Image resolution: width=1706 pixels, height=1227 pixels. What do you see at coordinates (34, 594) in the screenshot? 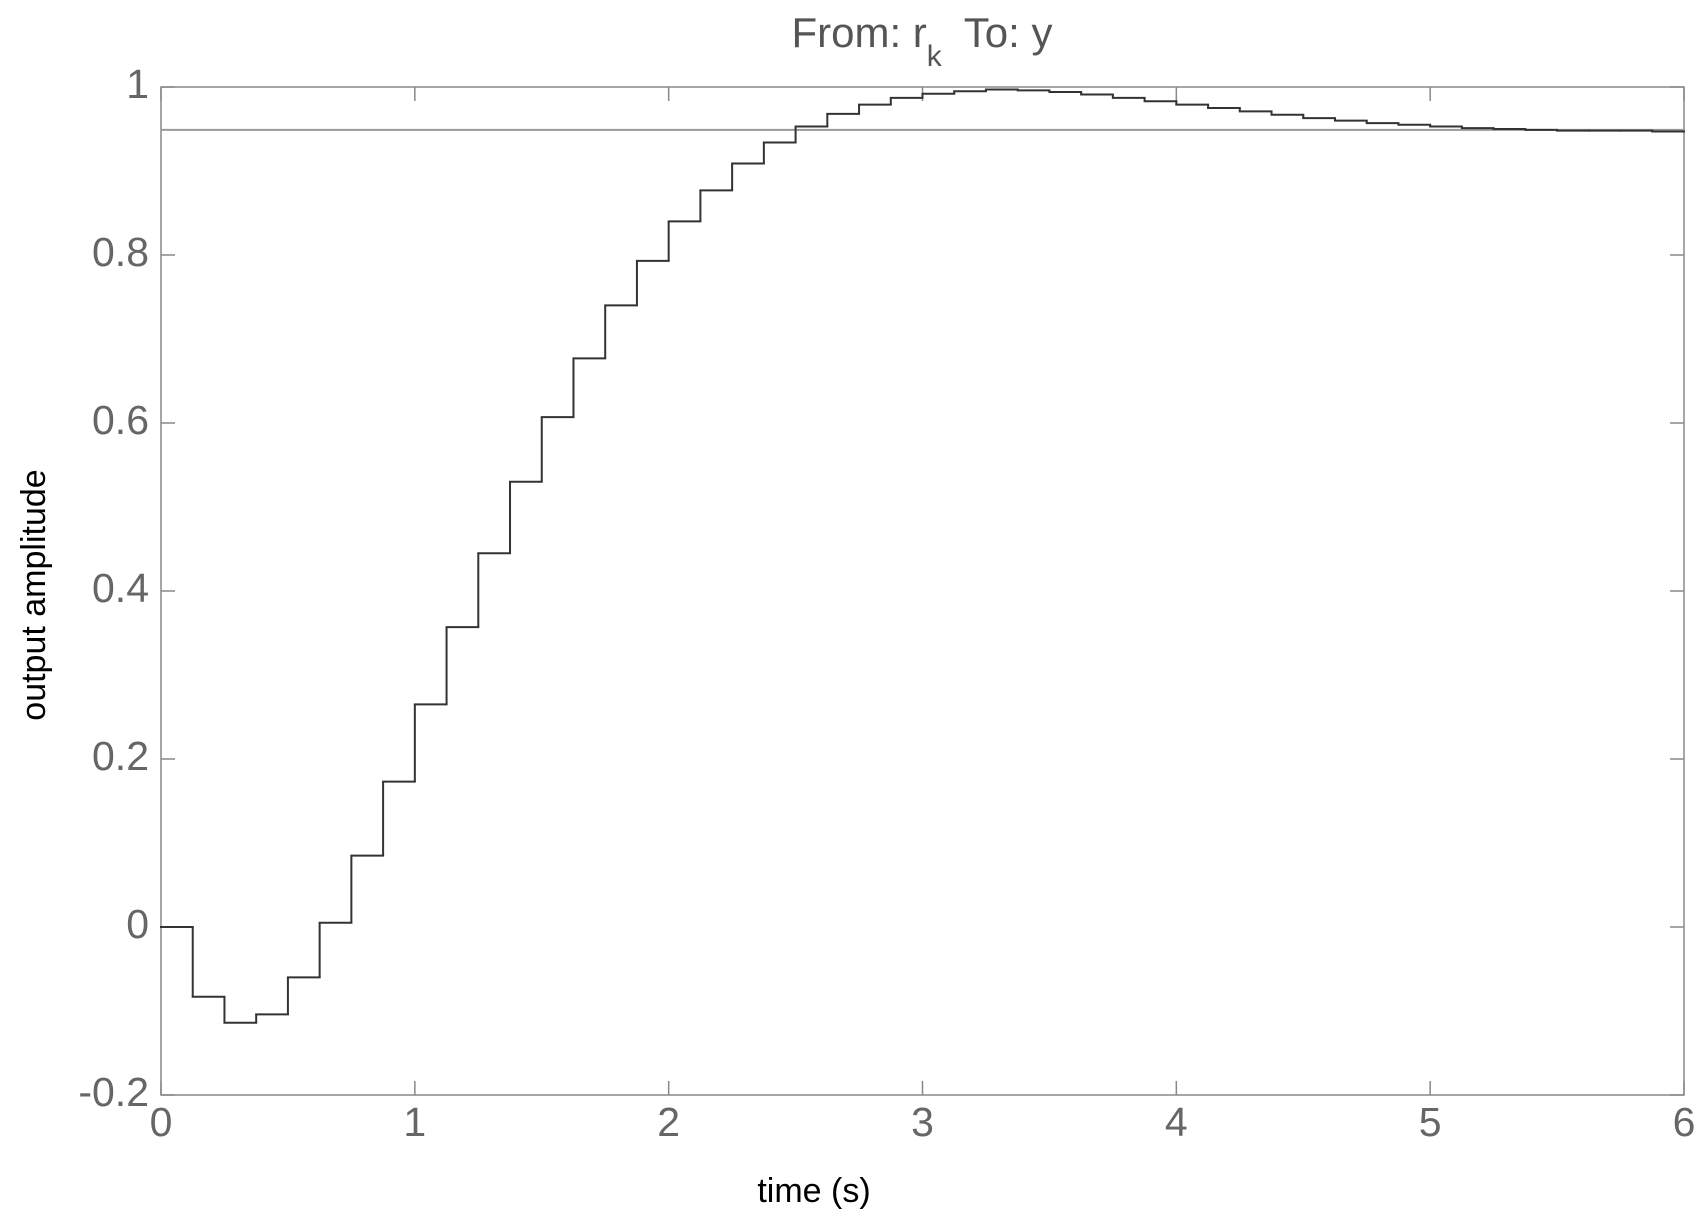
I see `y-axis-label: output amplitude` at bounding box center [34, 594].